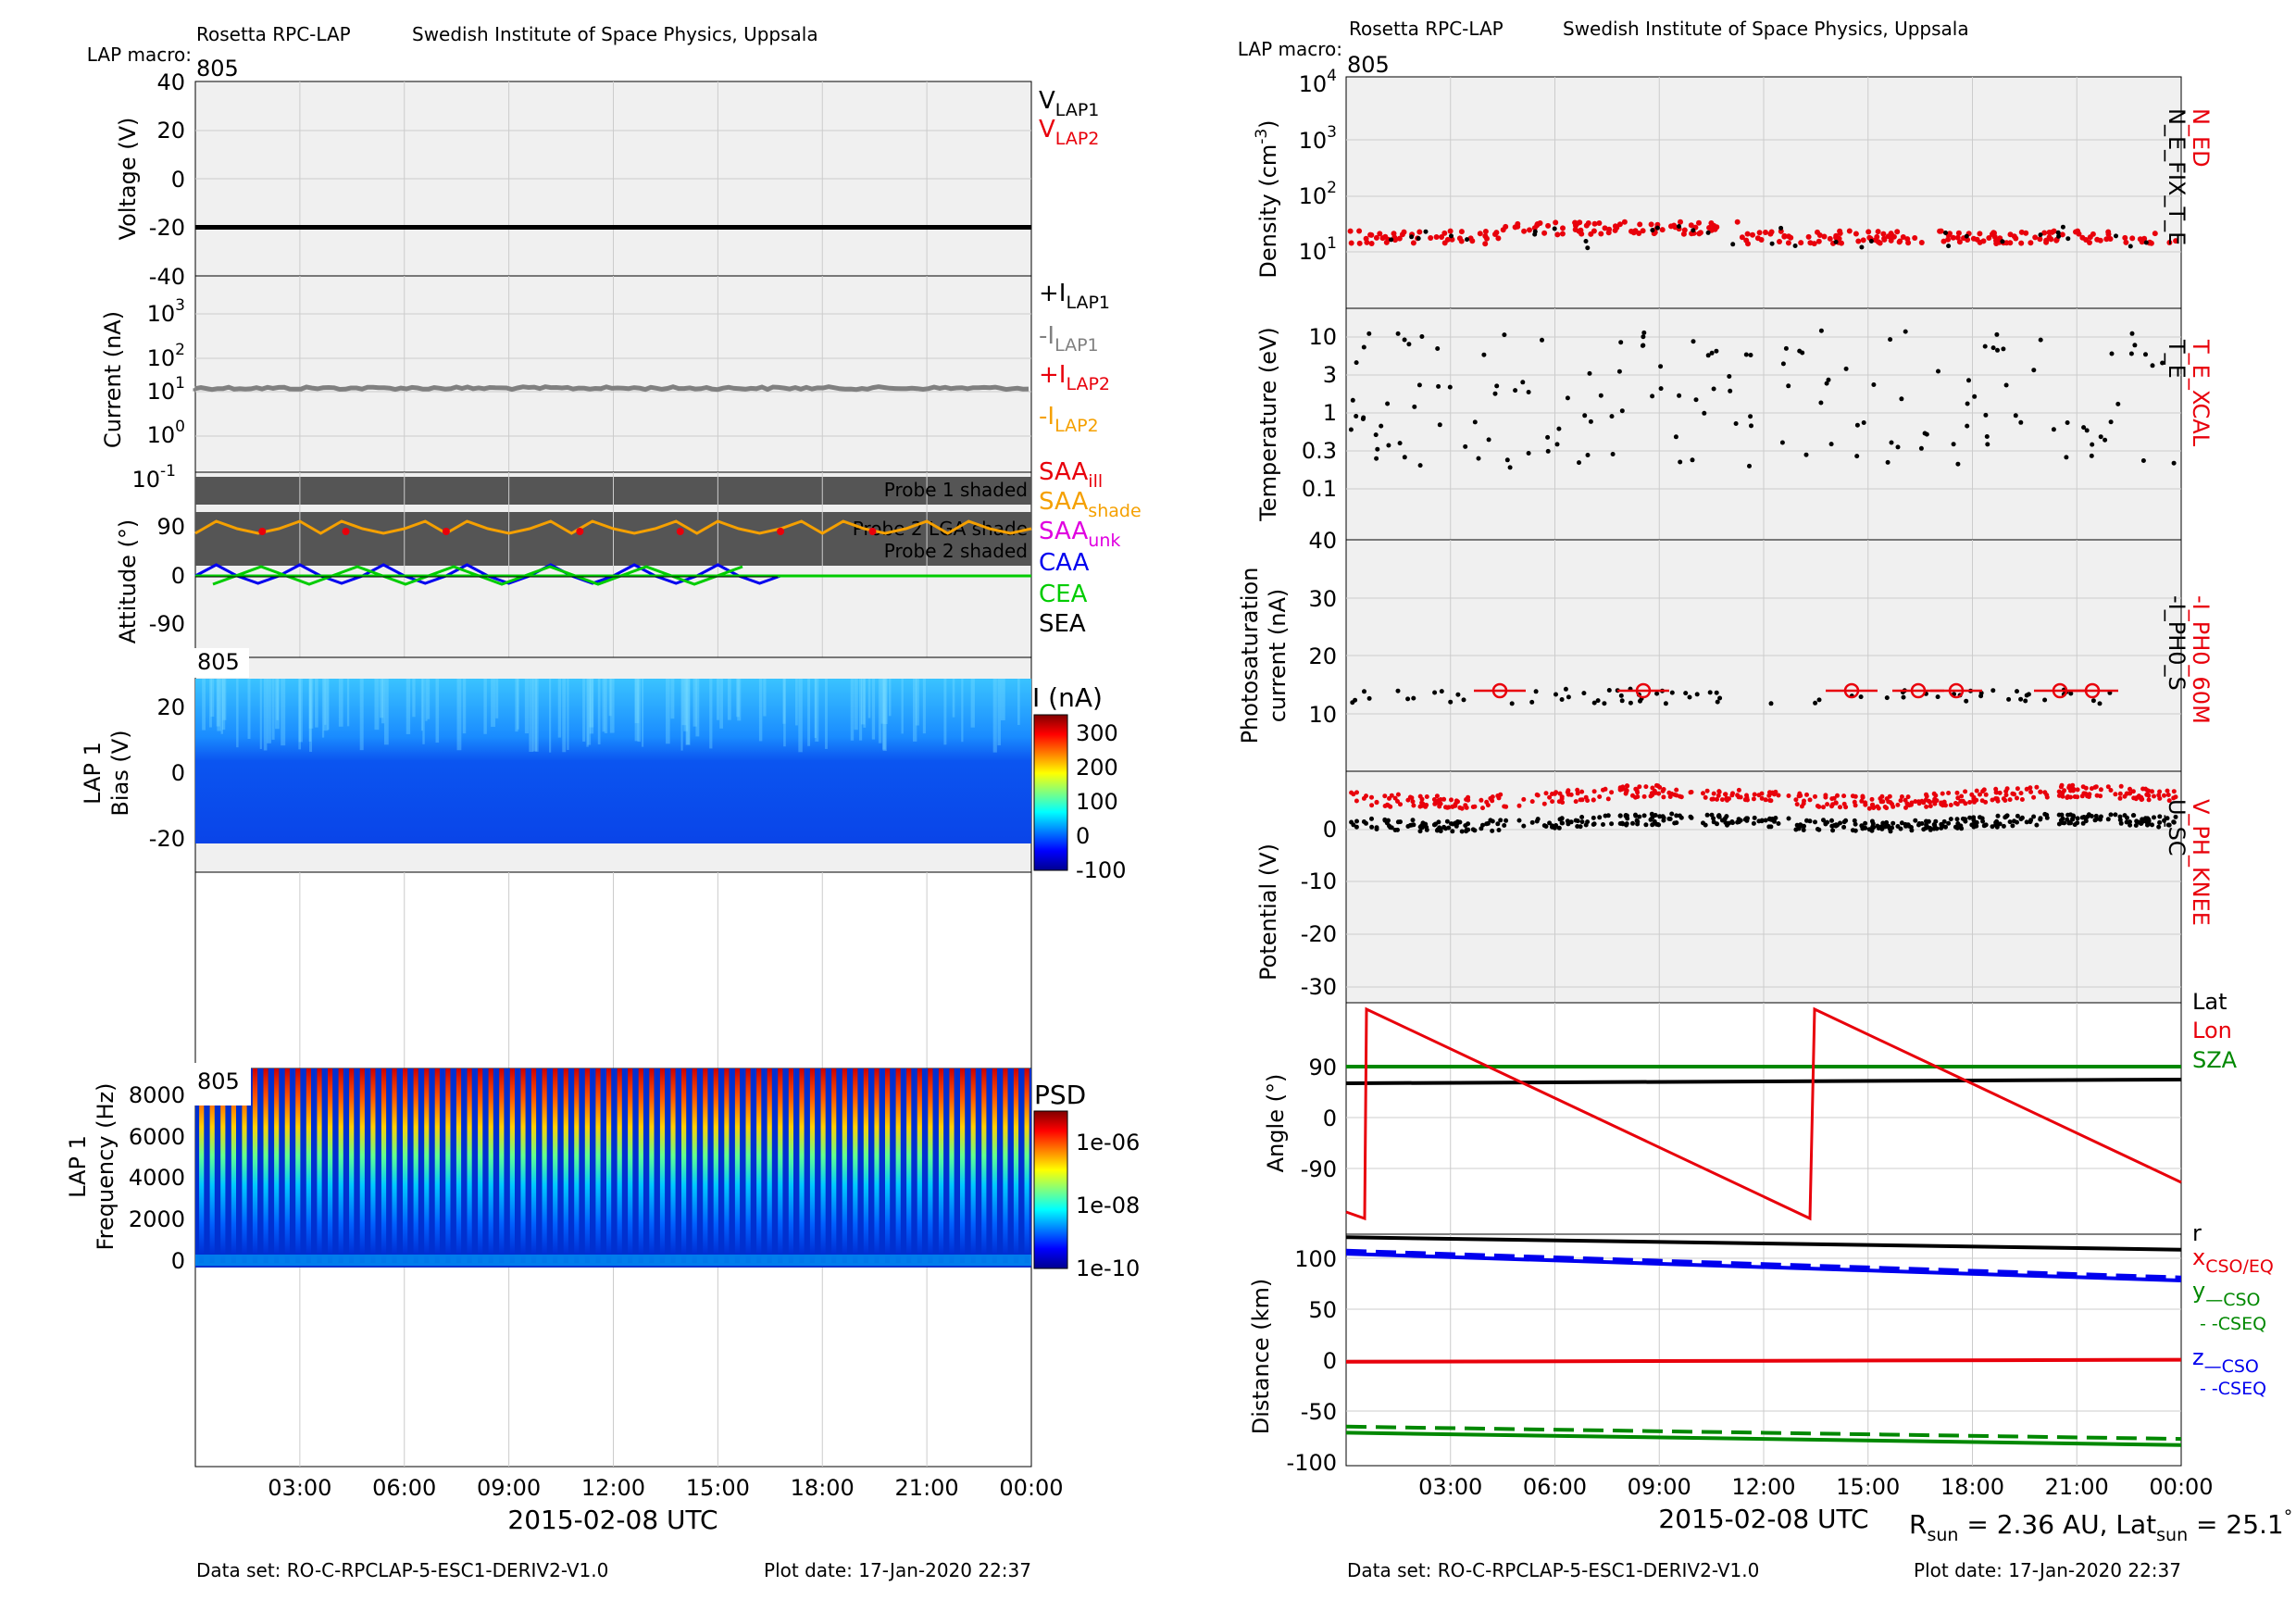 Image resolution: width=2296 pixels, height=1624 pixels. What do you see at coordinates (167, 839) in the screenshot?
I see `sweep-ytick: -20` at bounding box center [167, 839].